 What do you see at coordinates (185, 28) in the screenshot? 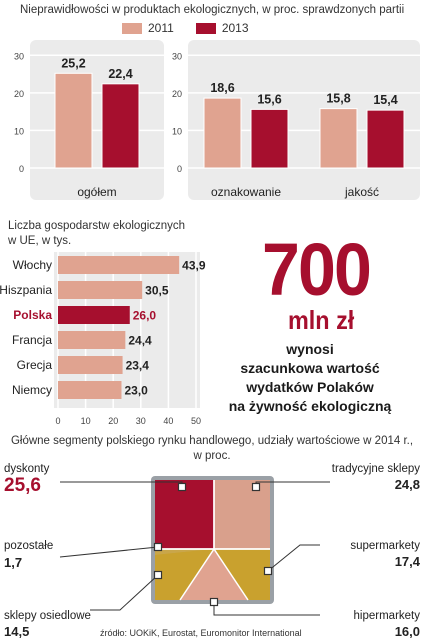
I see `legend: 2011 2013` at bounding box center [185, 28].